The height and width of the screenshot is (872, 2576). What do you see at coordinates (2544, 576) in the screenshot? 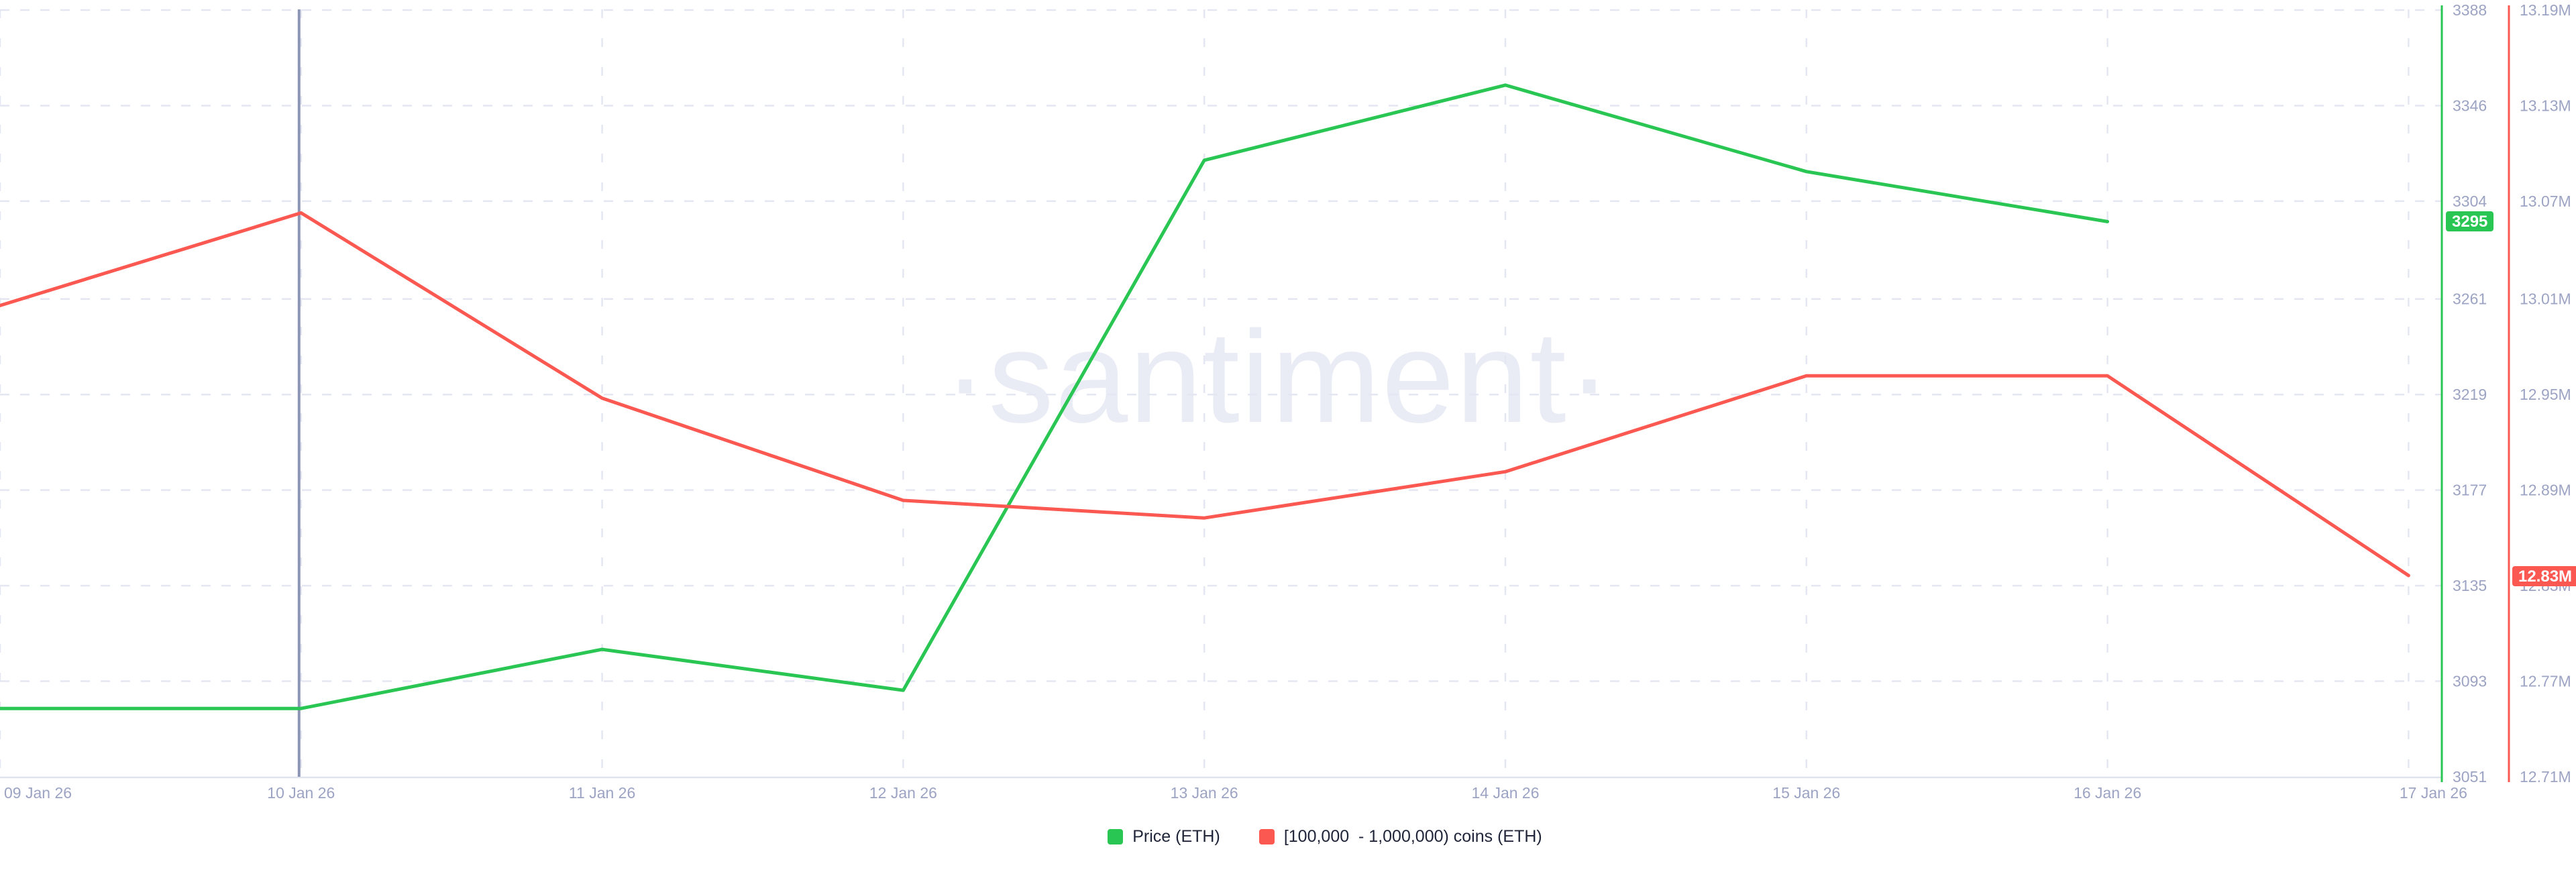
I see `supply-last-value-badge: 12.83M` at bounding box center [2544, 576].